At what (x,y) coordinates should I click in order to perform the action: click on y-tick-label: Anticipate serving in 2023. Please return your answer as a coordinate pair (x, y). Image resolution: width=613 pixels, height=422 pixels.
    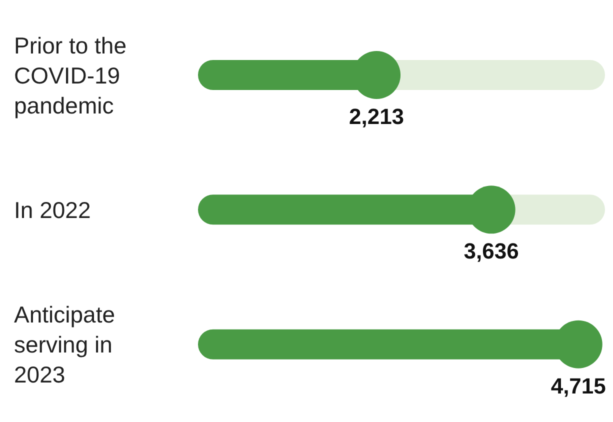
    Looking at the image, I should click on (65, 345).